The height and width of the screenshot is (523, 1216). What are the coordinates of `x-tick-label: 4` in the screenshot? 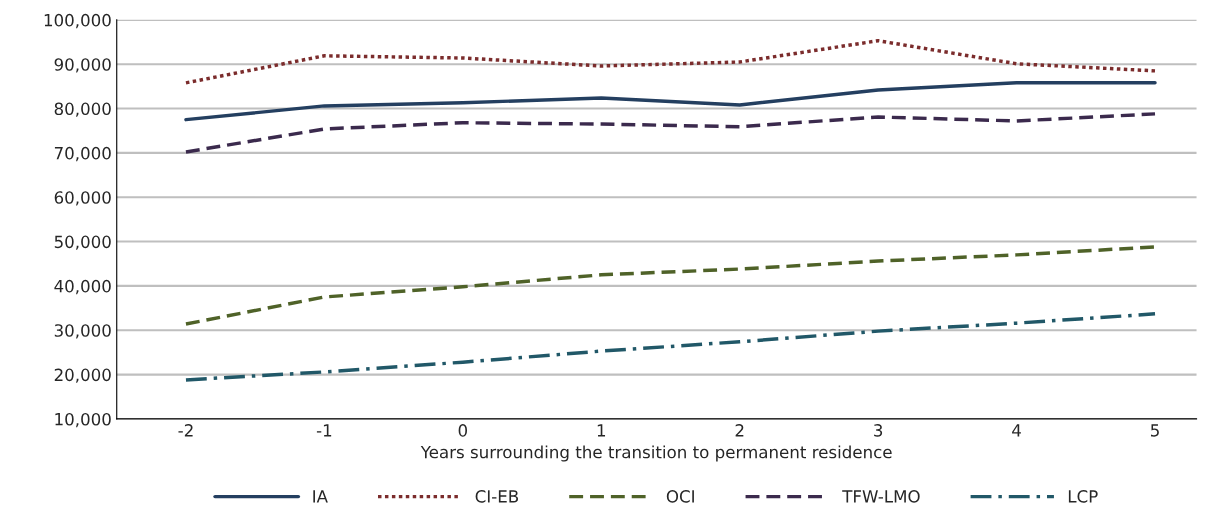 It's located at (1016, 430).